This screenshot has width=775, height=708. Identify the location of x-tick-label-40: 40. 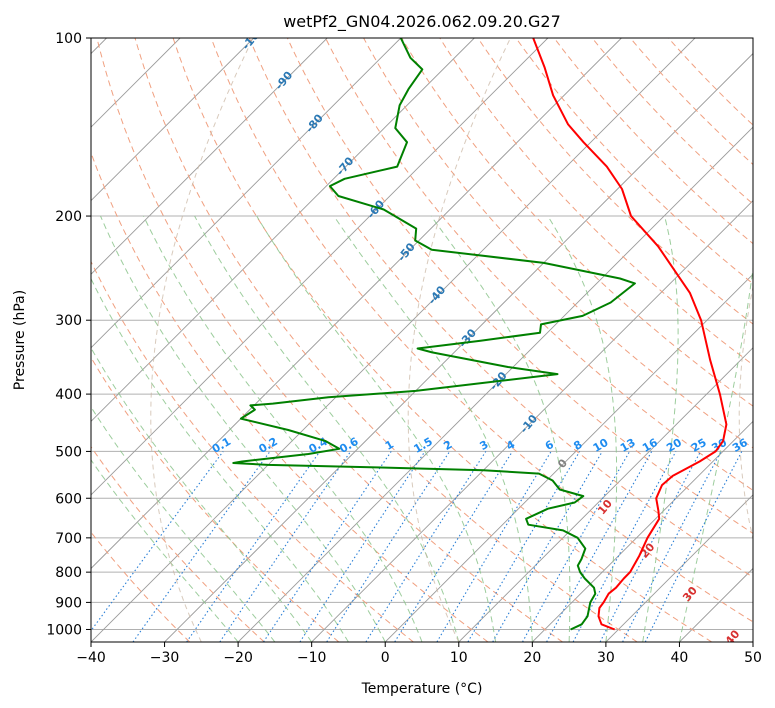
(680, 658).